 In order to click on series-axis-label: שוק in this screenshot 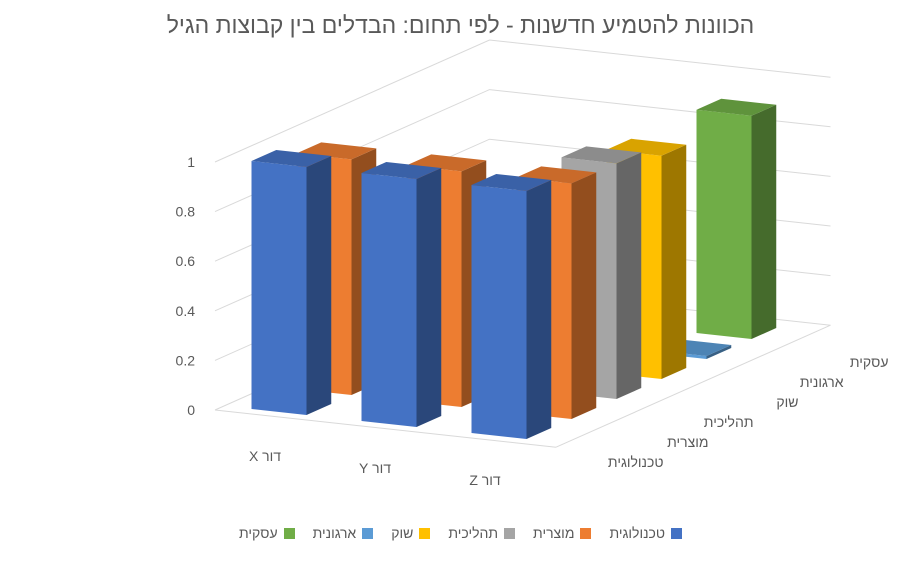, I will do `click(787, 402)`.